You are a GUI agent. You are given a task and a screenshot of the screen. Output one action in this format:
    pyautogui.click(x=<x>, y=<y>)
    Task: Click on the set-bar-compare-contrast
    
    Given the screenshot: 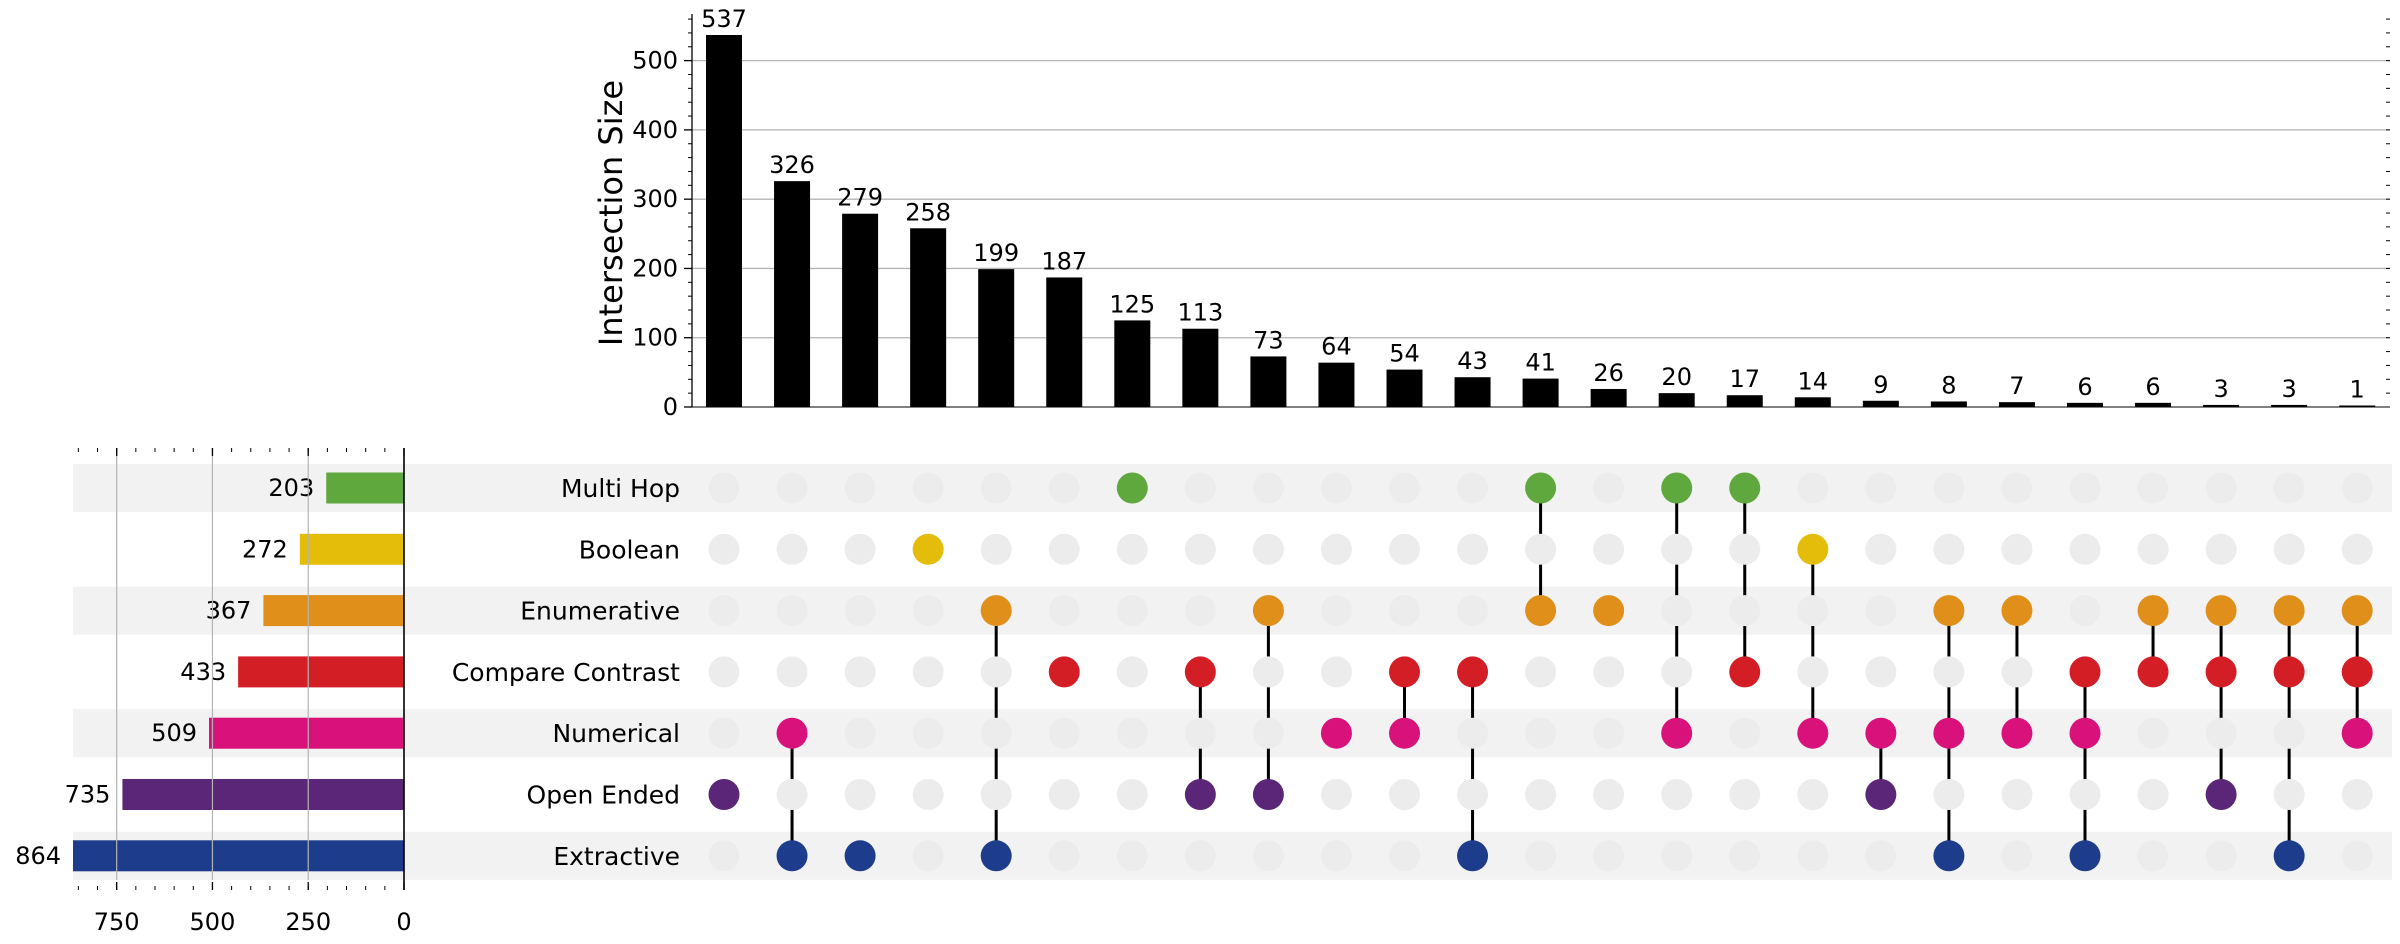 What is the action you would take?
    pyautogui.click(x=321, y=672)
    